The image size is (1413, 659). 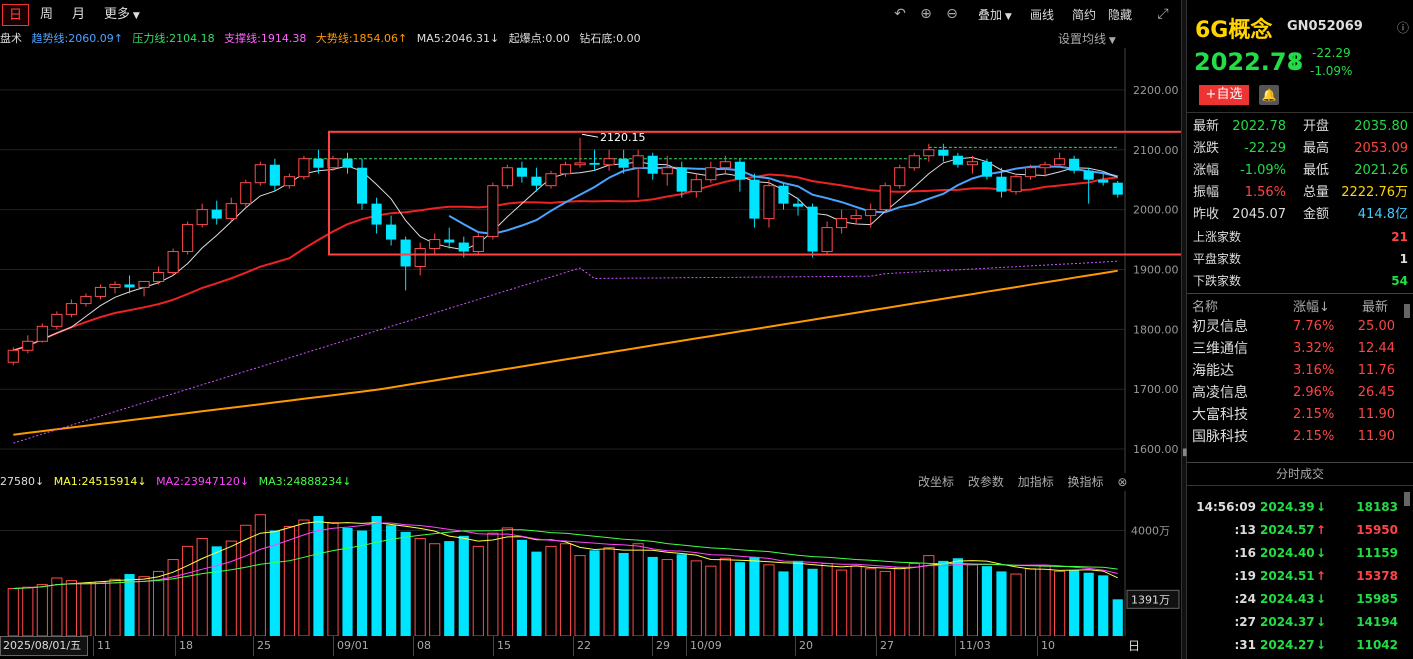 I want to click on change-axis-button: 改坐标, so click(x=936, y=482).